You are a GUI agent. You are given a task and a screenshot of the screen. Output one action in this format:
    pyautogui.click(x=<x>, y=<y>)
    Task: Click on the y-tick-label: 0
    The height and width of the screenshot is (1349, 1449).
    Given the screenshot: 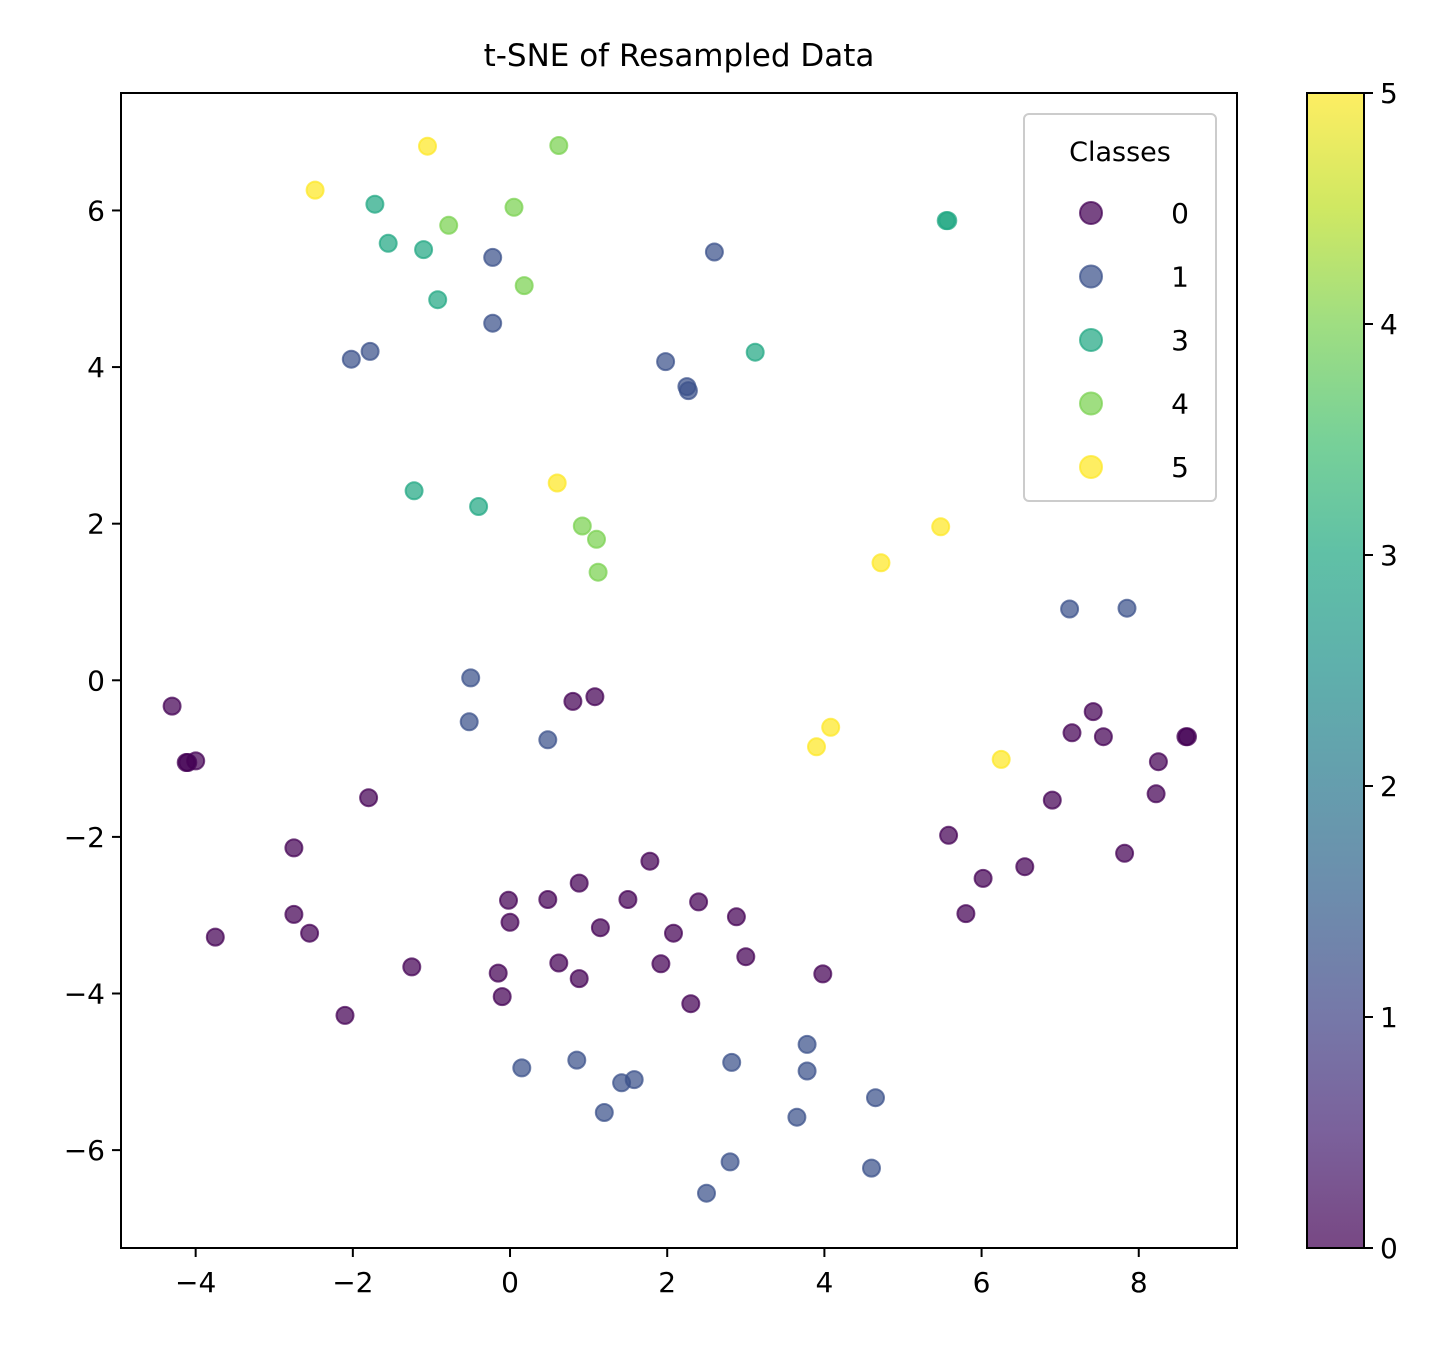 What is the action you would take?
    pyautogui.click(x=96, y=680)
    